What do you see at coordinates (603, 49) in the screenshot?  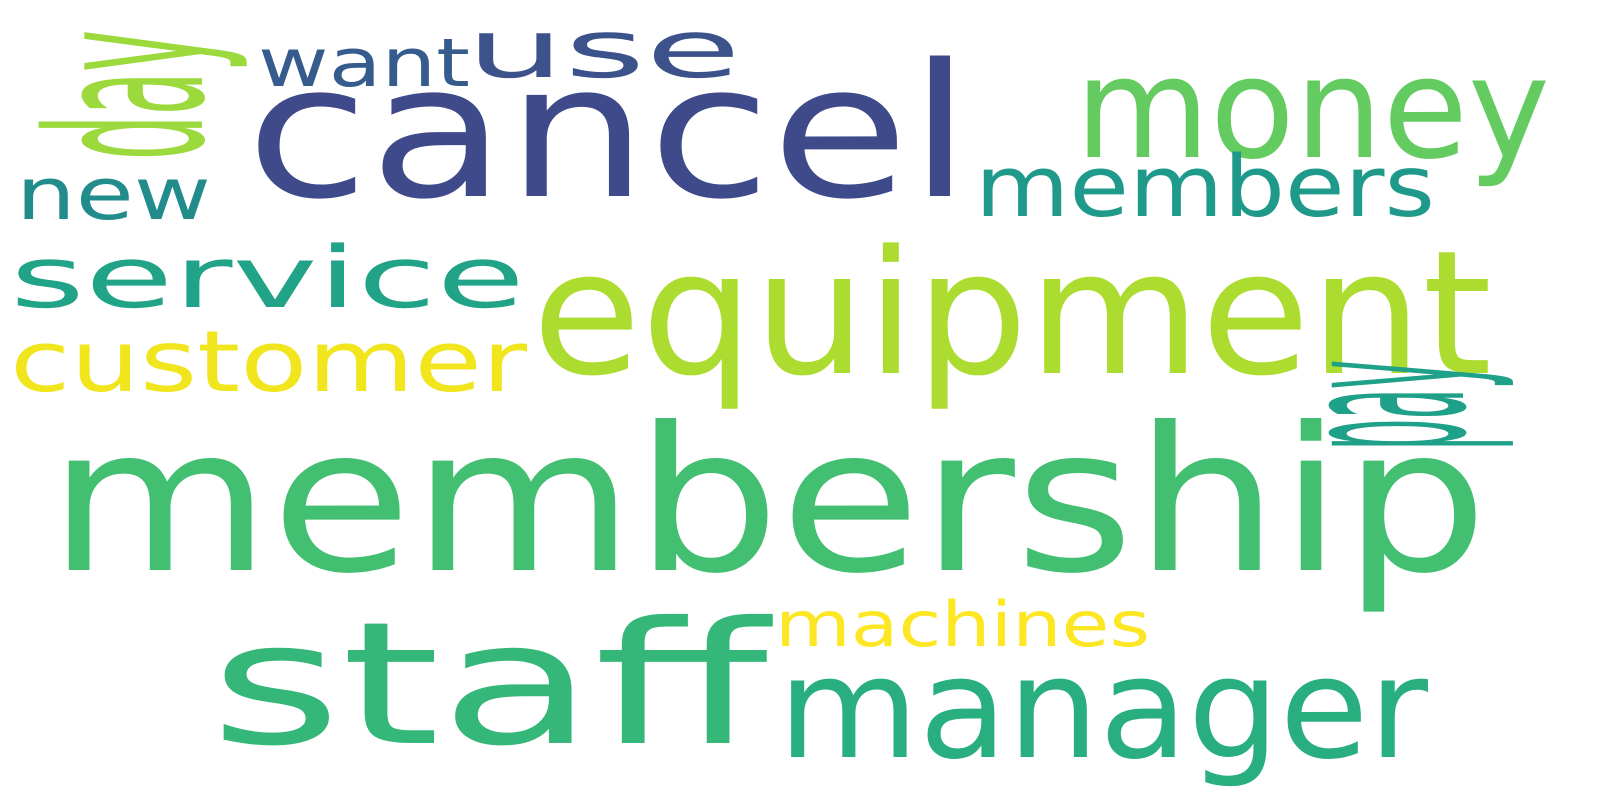 I see `word-use: use` at bounding box center [603, 49].